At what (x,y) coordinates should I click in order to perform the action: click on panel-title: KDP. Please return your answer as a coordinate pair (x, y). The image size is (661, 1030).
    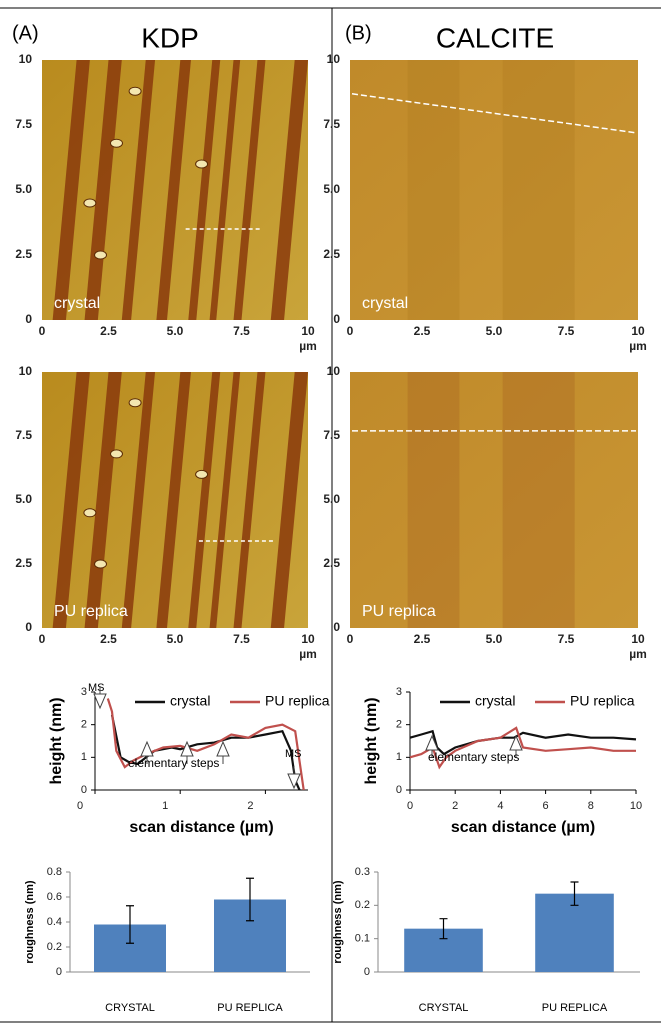
    Looking at the image, I should click on (170, 37).